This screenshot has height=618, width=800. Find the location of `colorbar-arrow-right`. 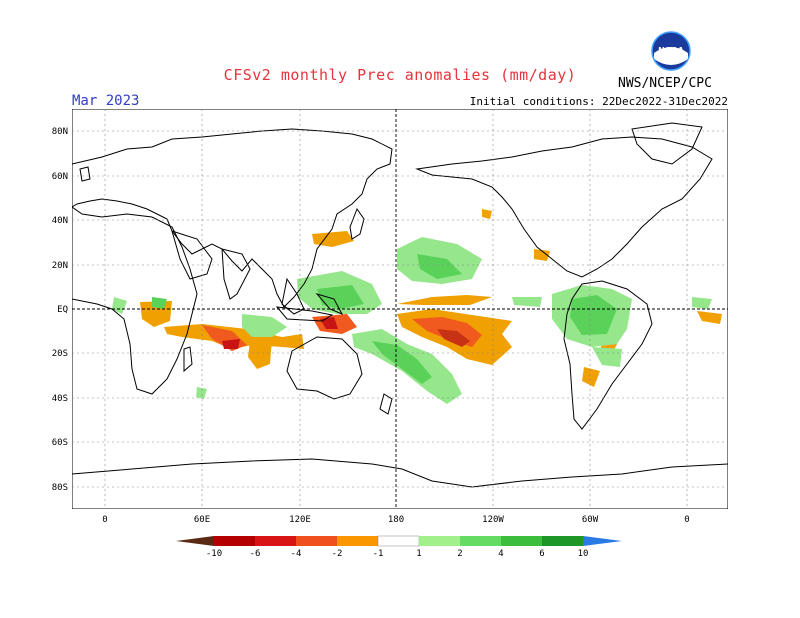

colorbar-arrow-right is located at coordinates (602, 541).